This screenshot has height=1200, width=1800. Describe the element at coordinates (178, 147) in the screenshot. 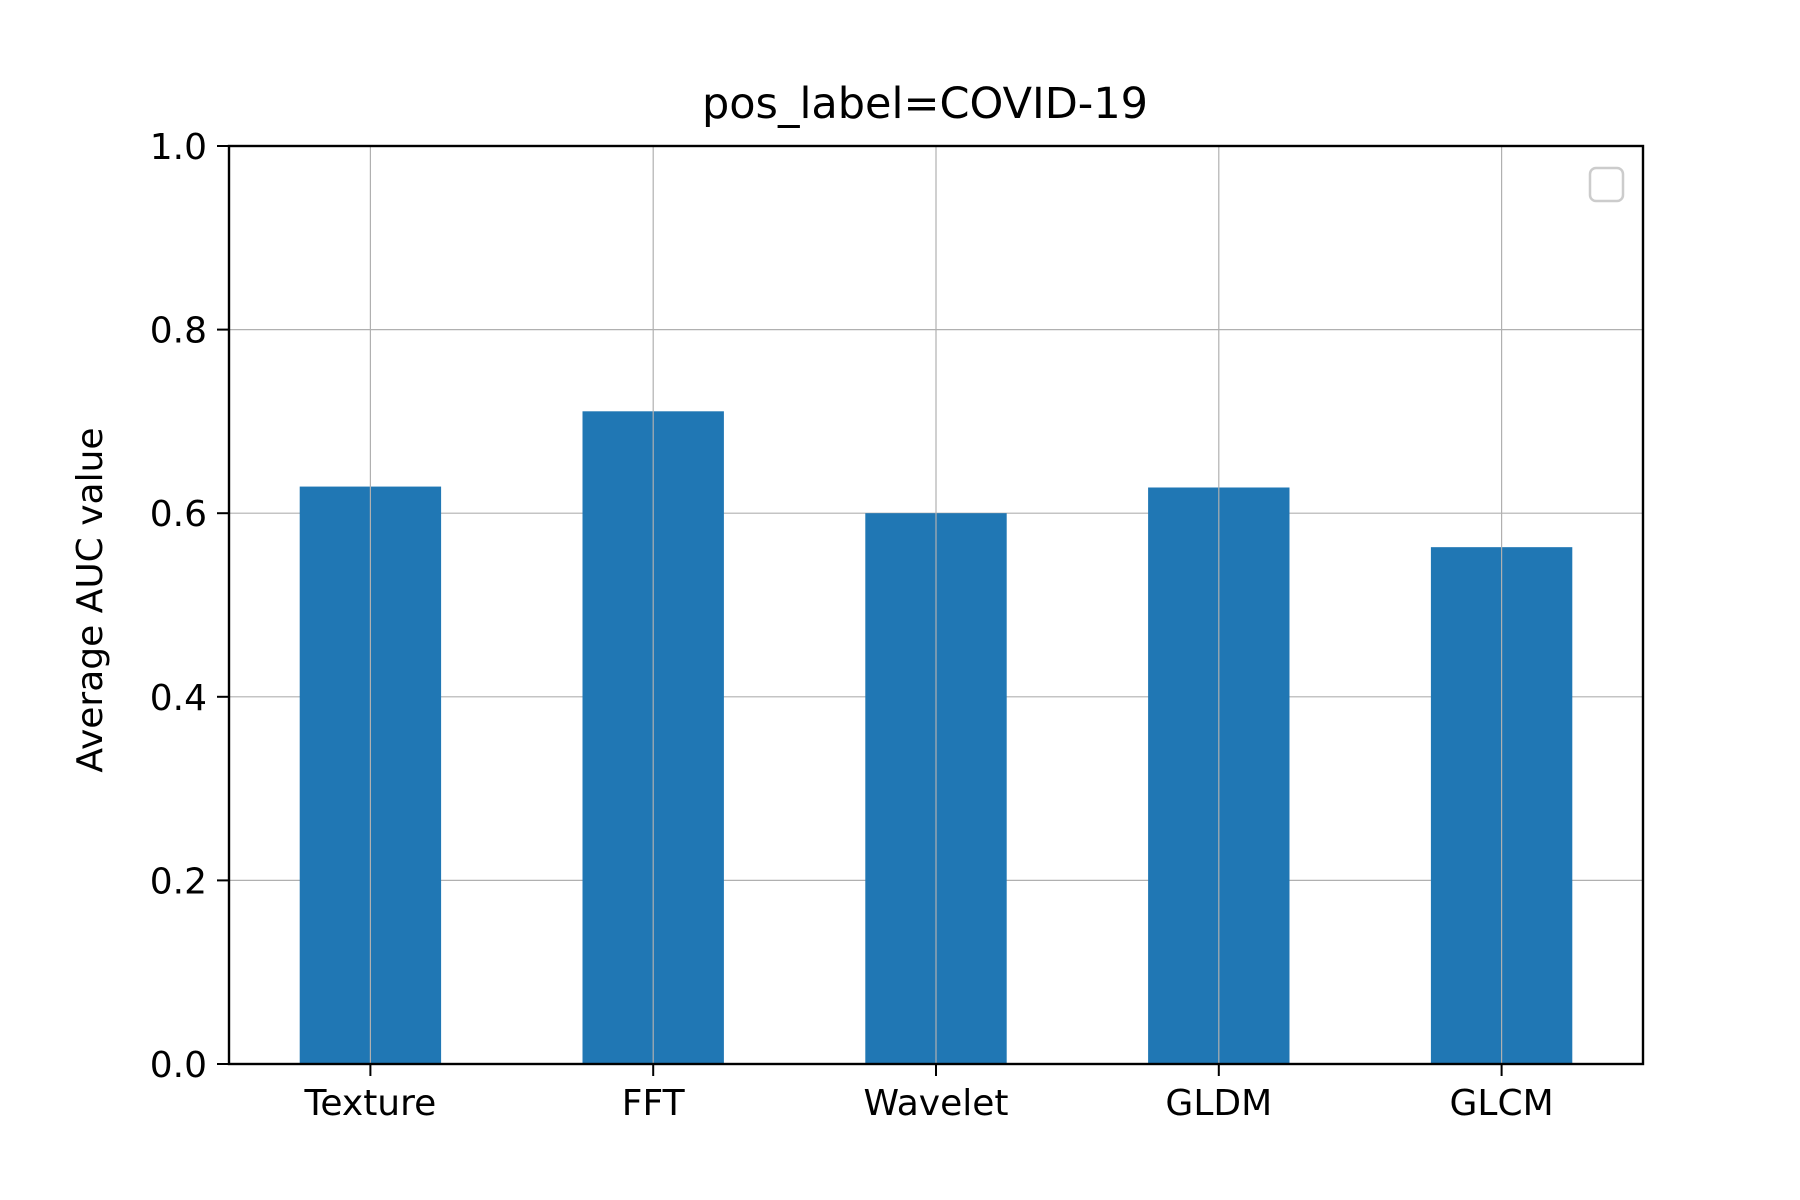

I see `y-tick-label: 1.0` at that location.